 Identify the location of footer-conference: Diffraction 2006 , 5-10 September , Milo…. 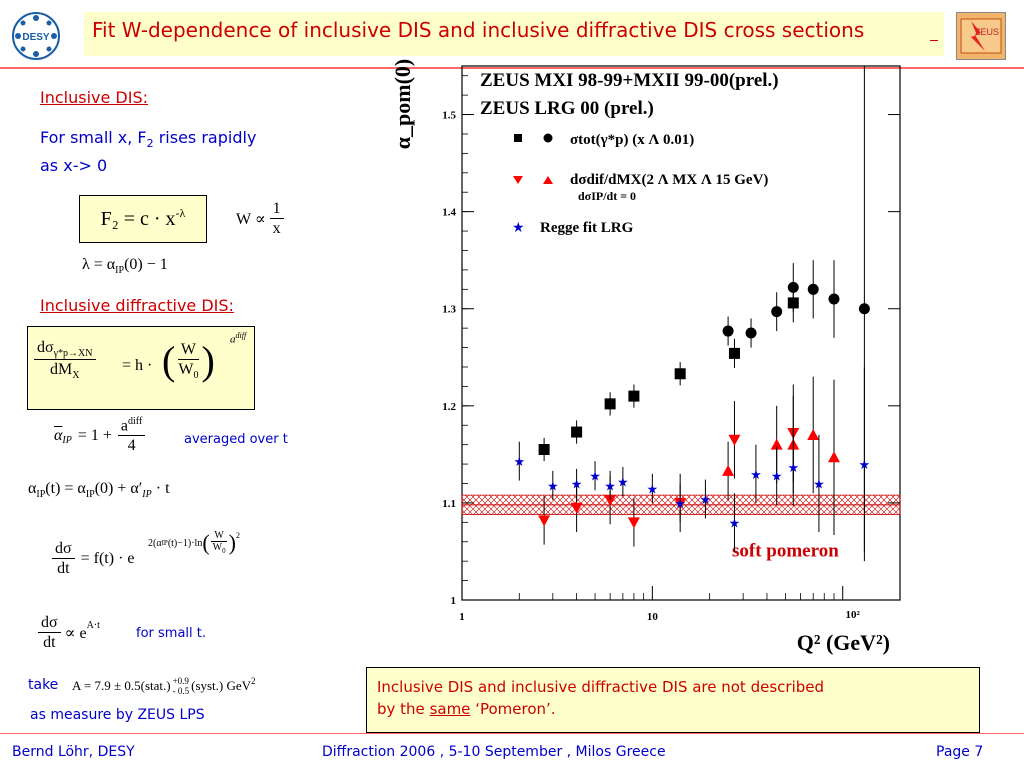
(494, 752).